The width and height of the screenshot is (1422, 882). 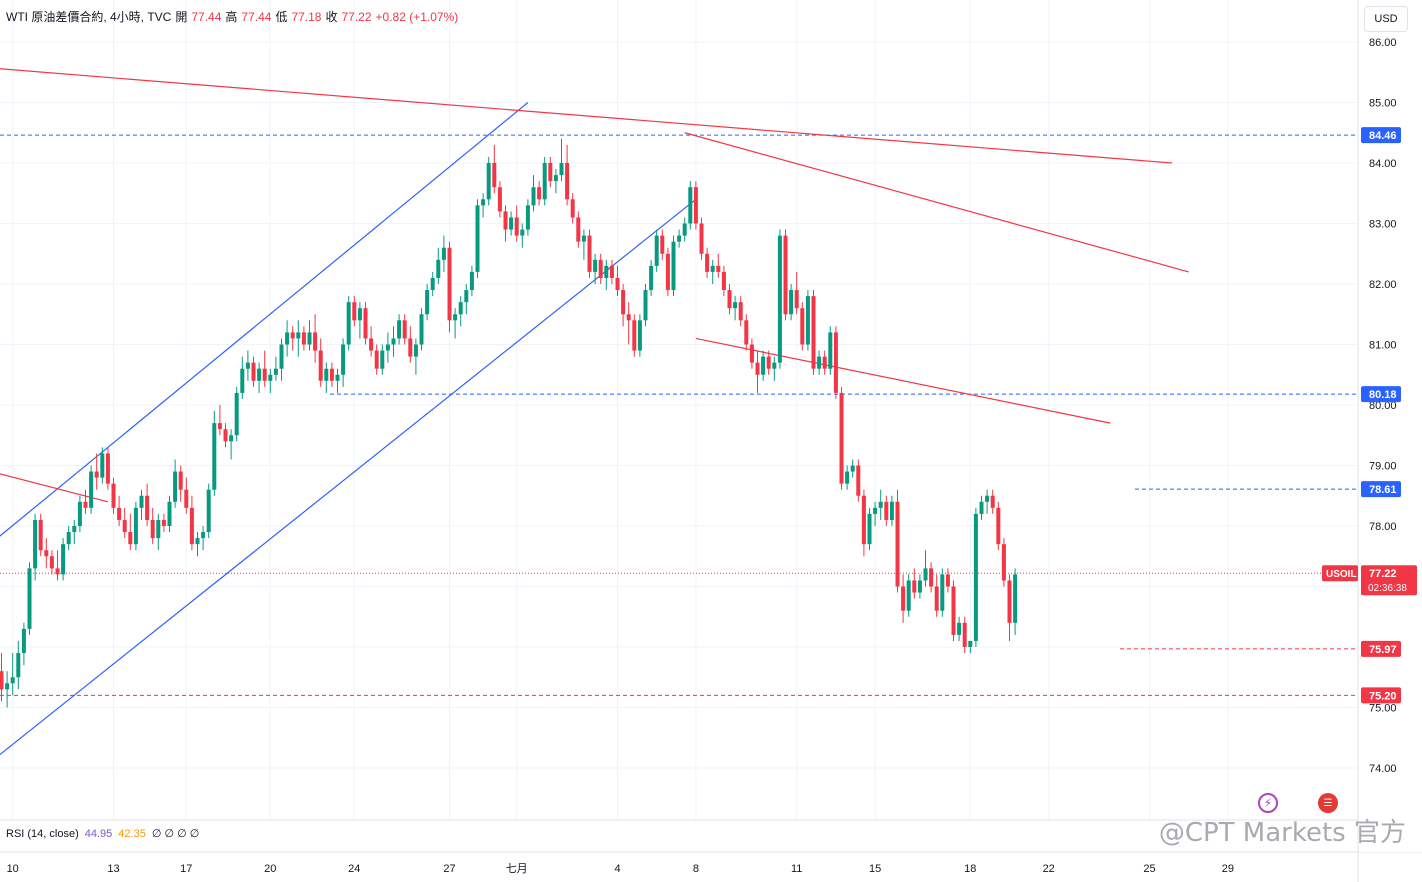 I want to click on symbol-tag: USOIL, so click(x=1340, y=573).